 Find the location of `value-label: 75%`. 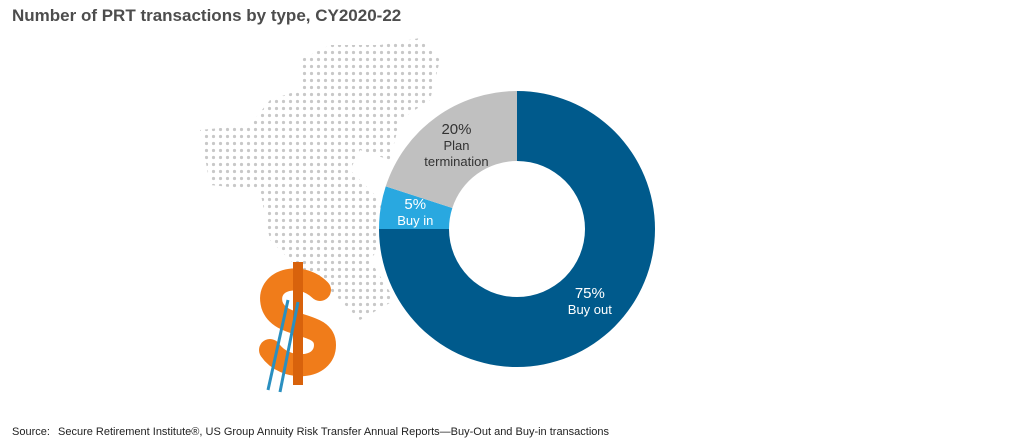

value-label: 75% is located at coordinates (589, 293).